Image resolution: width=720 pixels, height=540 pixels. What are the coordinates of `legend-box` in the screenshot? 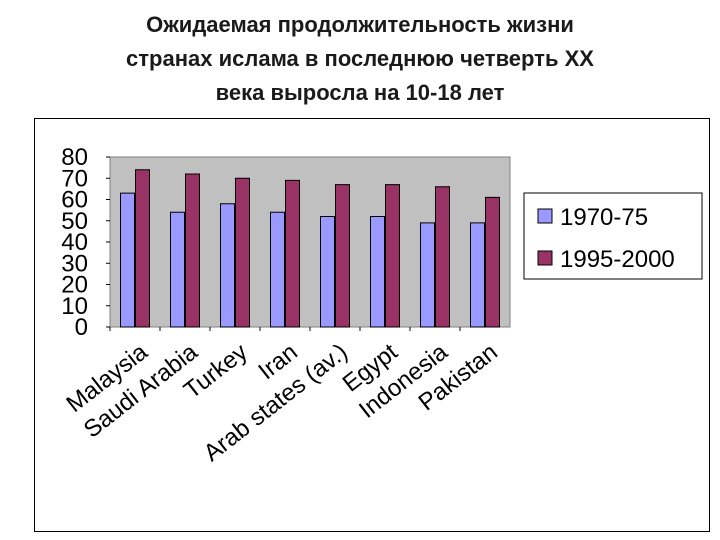 It's located at (613, 236).